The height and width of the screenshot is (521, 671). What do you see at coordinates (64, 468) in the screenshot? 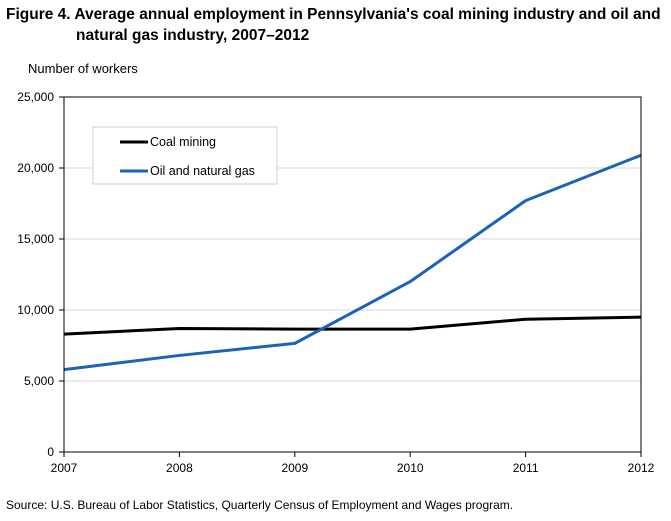
I see `x-tick-label: 2007` at bounding box center [64, 468].